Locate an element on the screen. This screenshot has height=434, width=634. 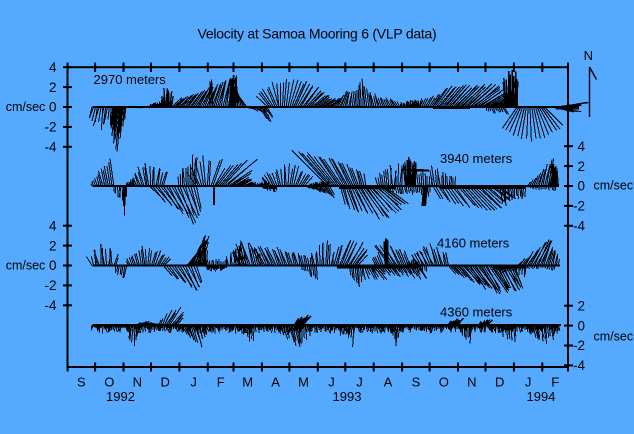
svg-text:Velocity at Samoa Mooring 6 (V: Velocity at Samoa Mooring 6 (VLP data) is located at coordinates (317, 34).